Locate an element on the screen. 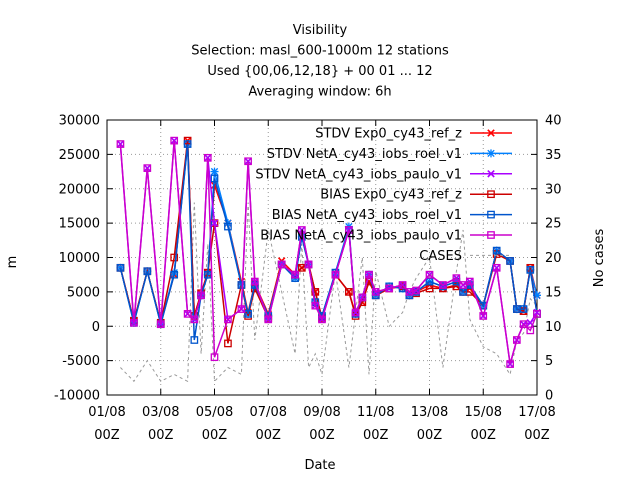 The height and width of the screenshot is (480, 640). x-tick-label-date: 09/08 is located at coordinates (321, 412).